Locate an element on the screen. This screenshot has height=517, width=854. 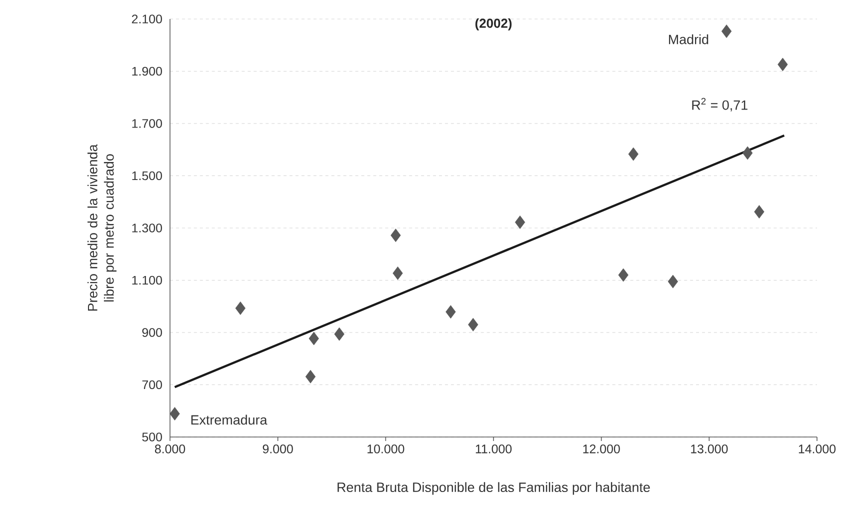
annotation: Extremadura is located at coordinates (229, 419).